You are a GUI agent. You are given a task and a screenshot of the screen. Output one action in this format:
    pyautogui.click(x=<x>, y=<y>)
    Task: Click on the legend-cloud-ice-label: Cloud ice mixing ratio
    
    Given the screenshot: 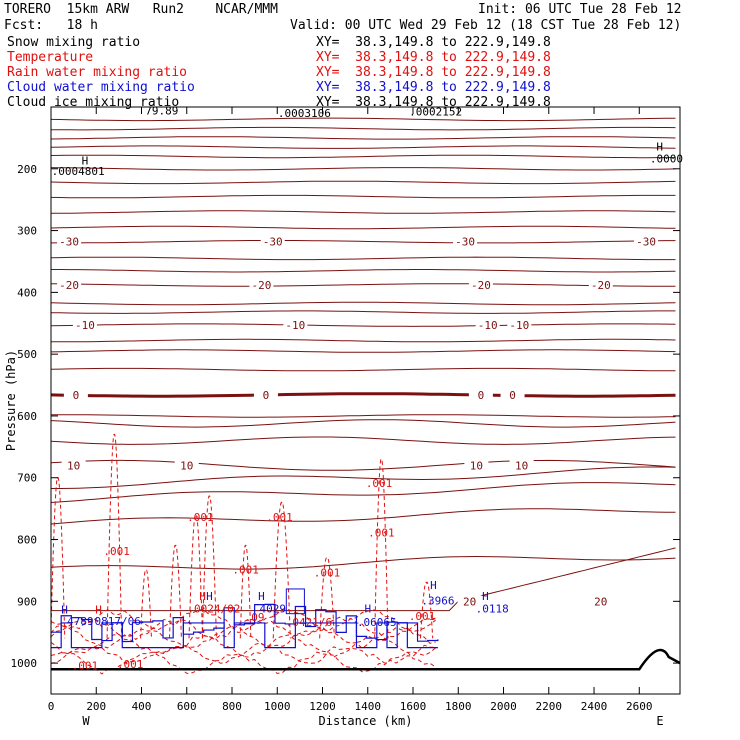 What is the action you would take?
    pyautogui.click(x=93, y=102)
    